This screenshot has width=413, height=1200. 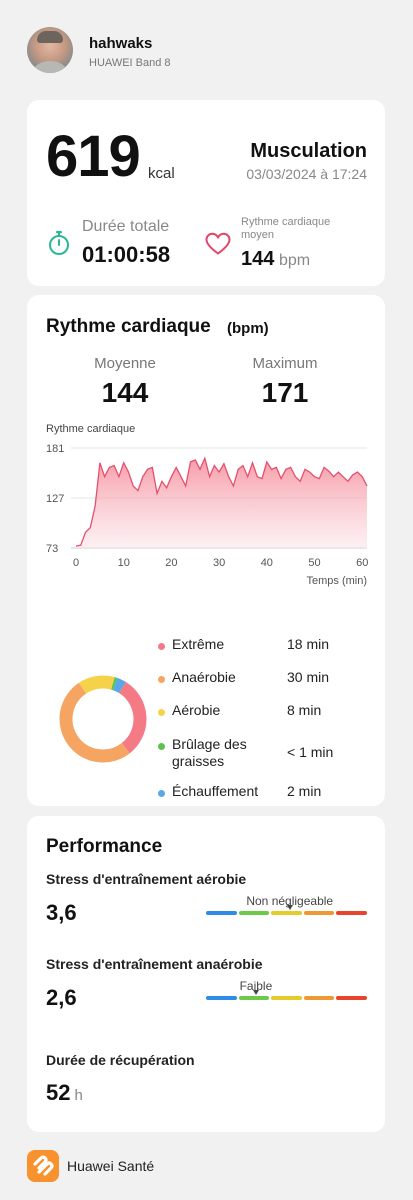 I want to click on huawei-health-logo-icon, so click(x=43, y=1166).